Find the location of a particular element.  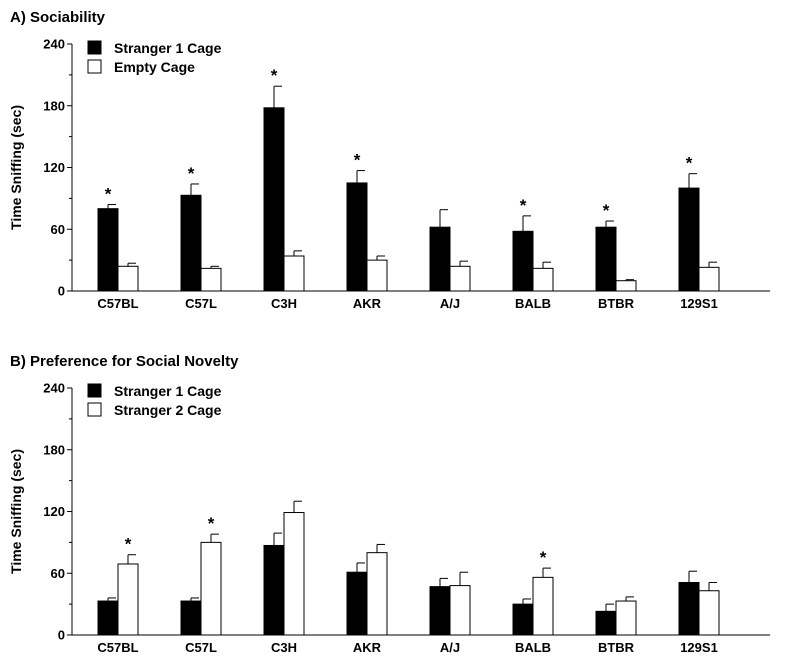

bar-129s1-empty-cage is located at coordinates (709, 279).